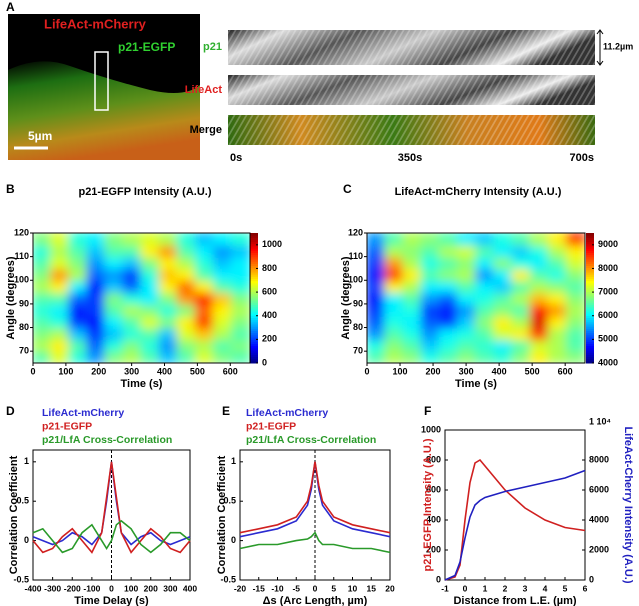 The image size is (639, 606). I want to click on x-tick-label: 600, so click(230, 371).